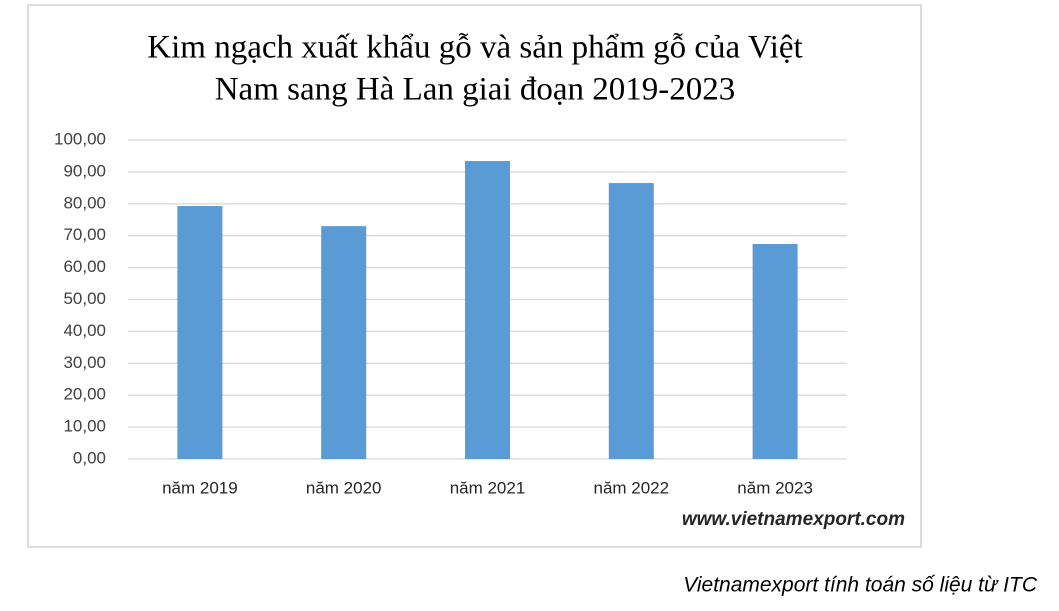  What do you see at coordinates (80, 138) in the screenshot?
I see `y-tick-label: 100,00` at bounding box center [80, 138].